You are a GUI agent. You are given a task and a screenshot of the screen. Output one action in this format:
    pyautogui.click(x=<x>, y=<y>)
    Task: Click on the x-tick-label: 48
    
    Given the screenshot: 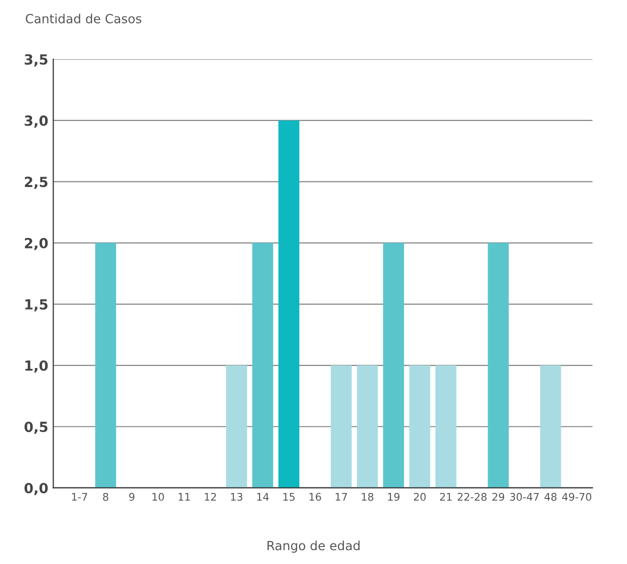 What is the action you would take?
    pyautogui.click(x=550, y=496)
    